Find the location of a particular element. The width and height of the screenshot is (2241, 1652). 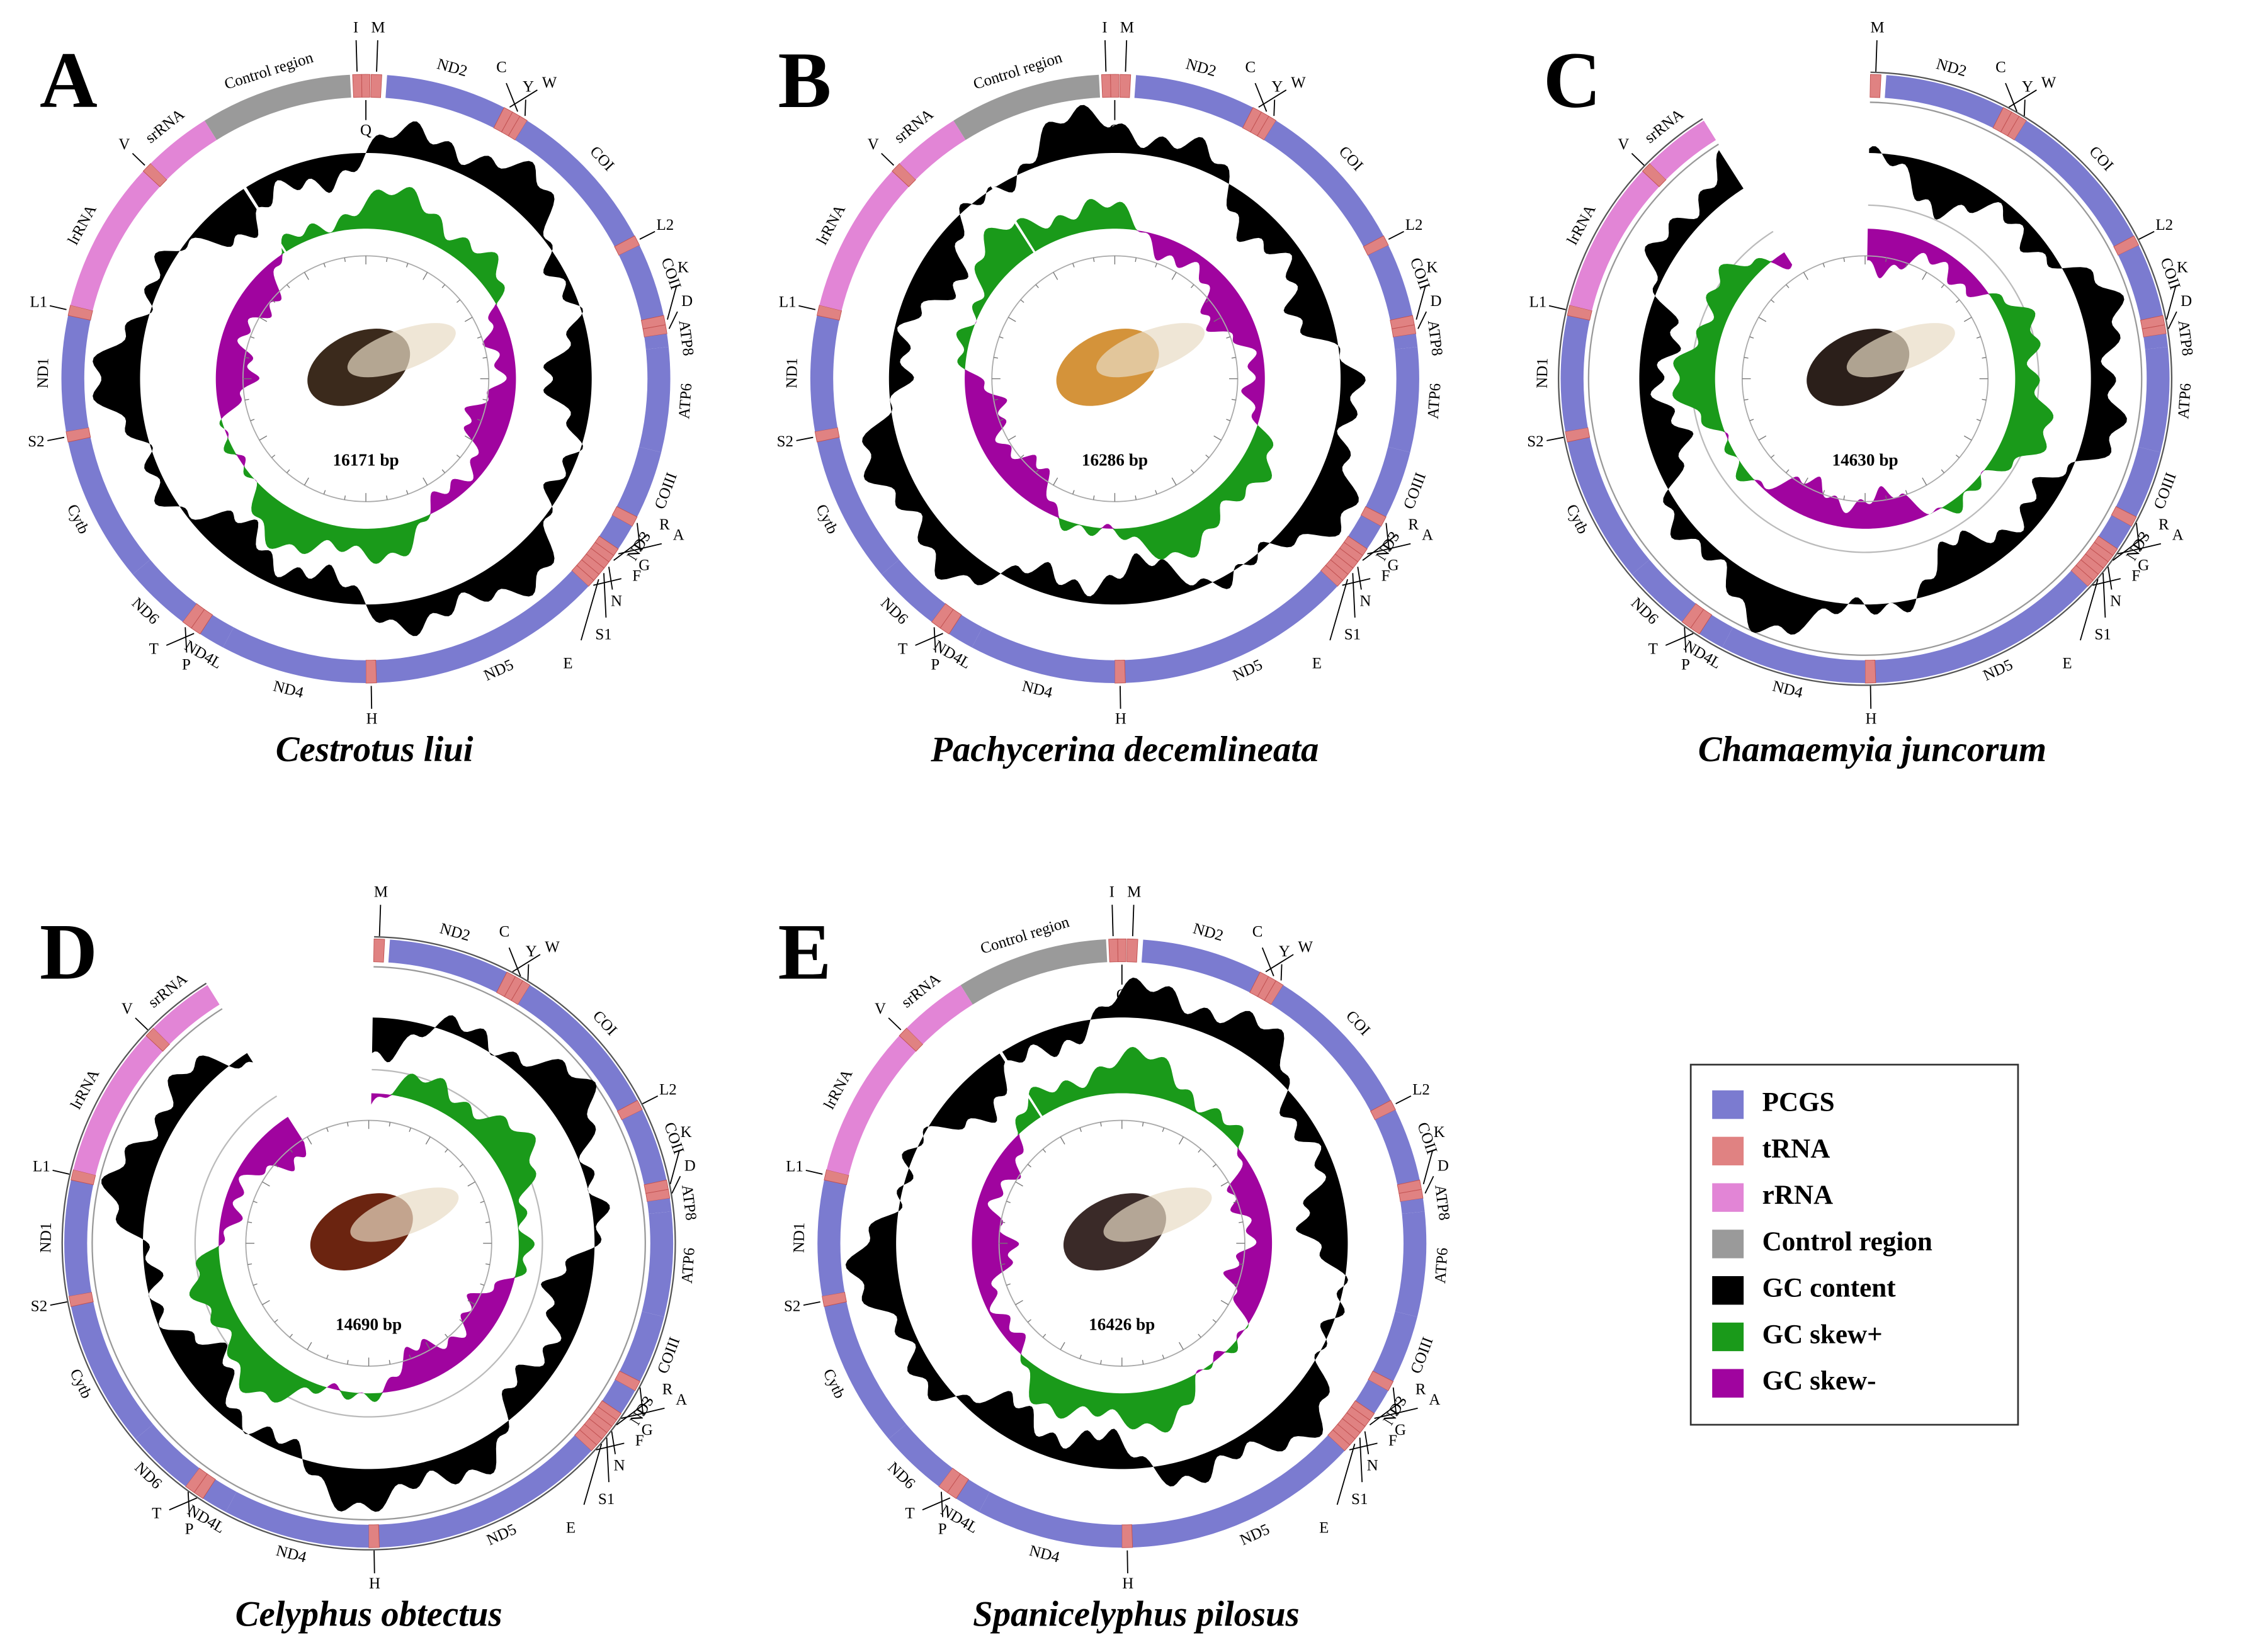

gc-skew-positive is located at coordinates (1115, 379).